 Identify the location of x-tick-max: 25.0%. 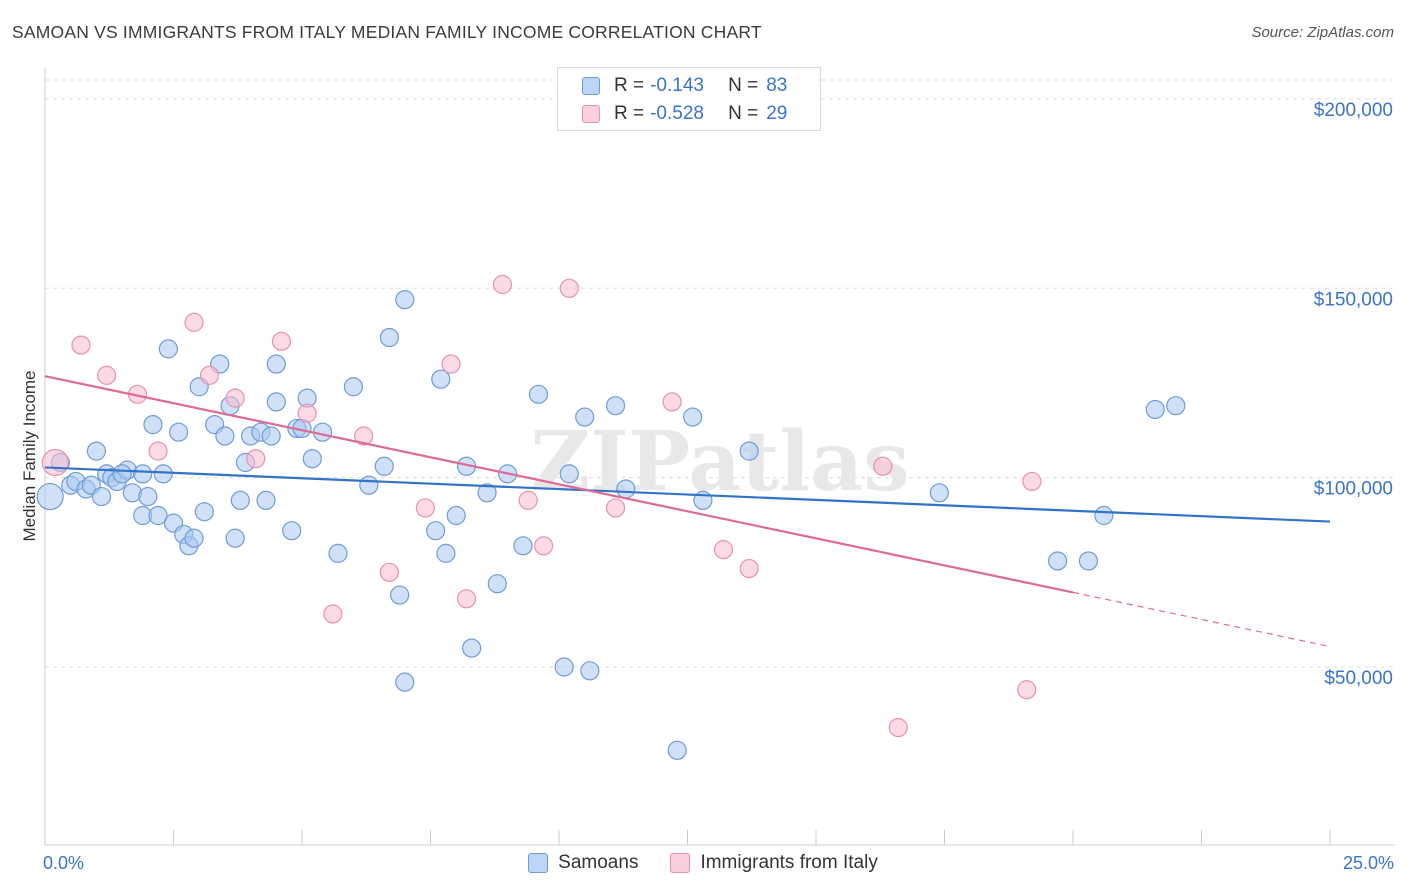
(1368, 863).